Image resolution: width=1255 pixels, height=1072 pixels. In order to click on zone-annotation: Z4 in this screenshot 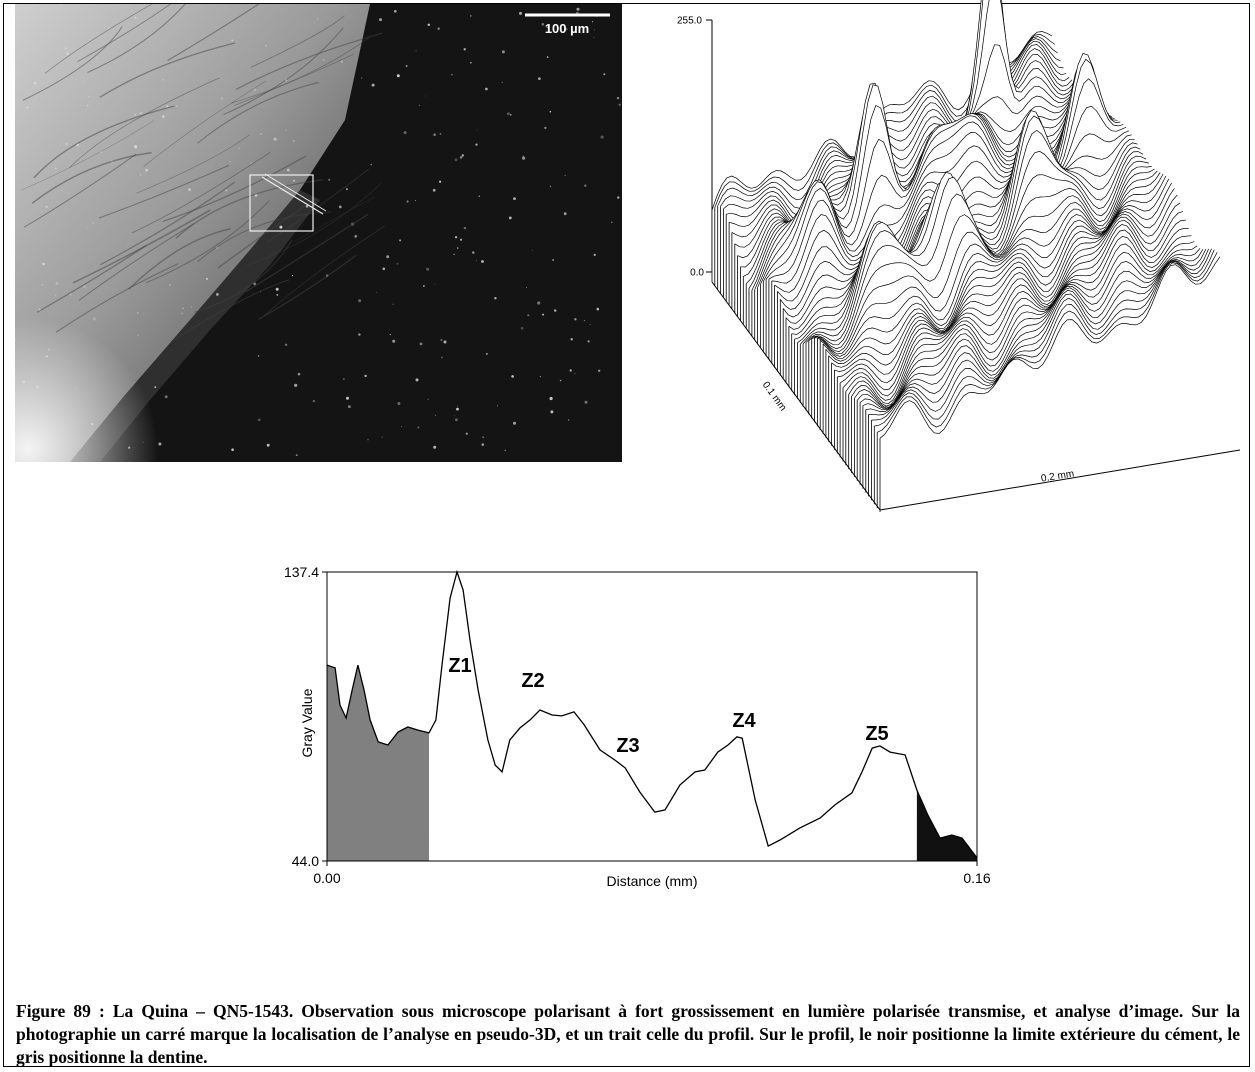, I will do `click(744, 721)`.